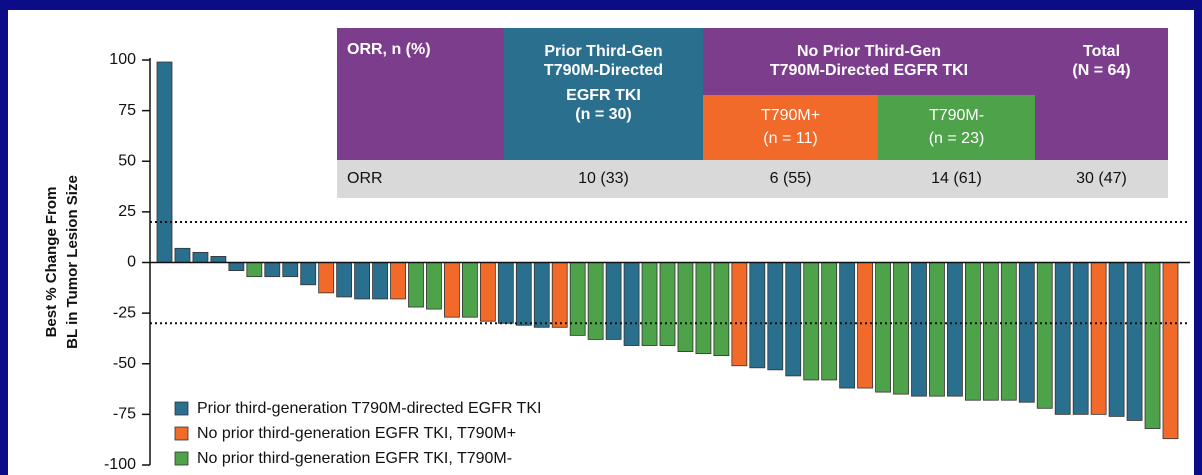  I want to click on header-text: (n = 11), so click(790, 138).